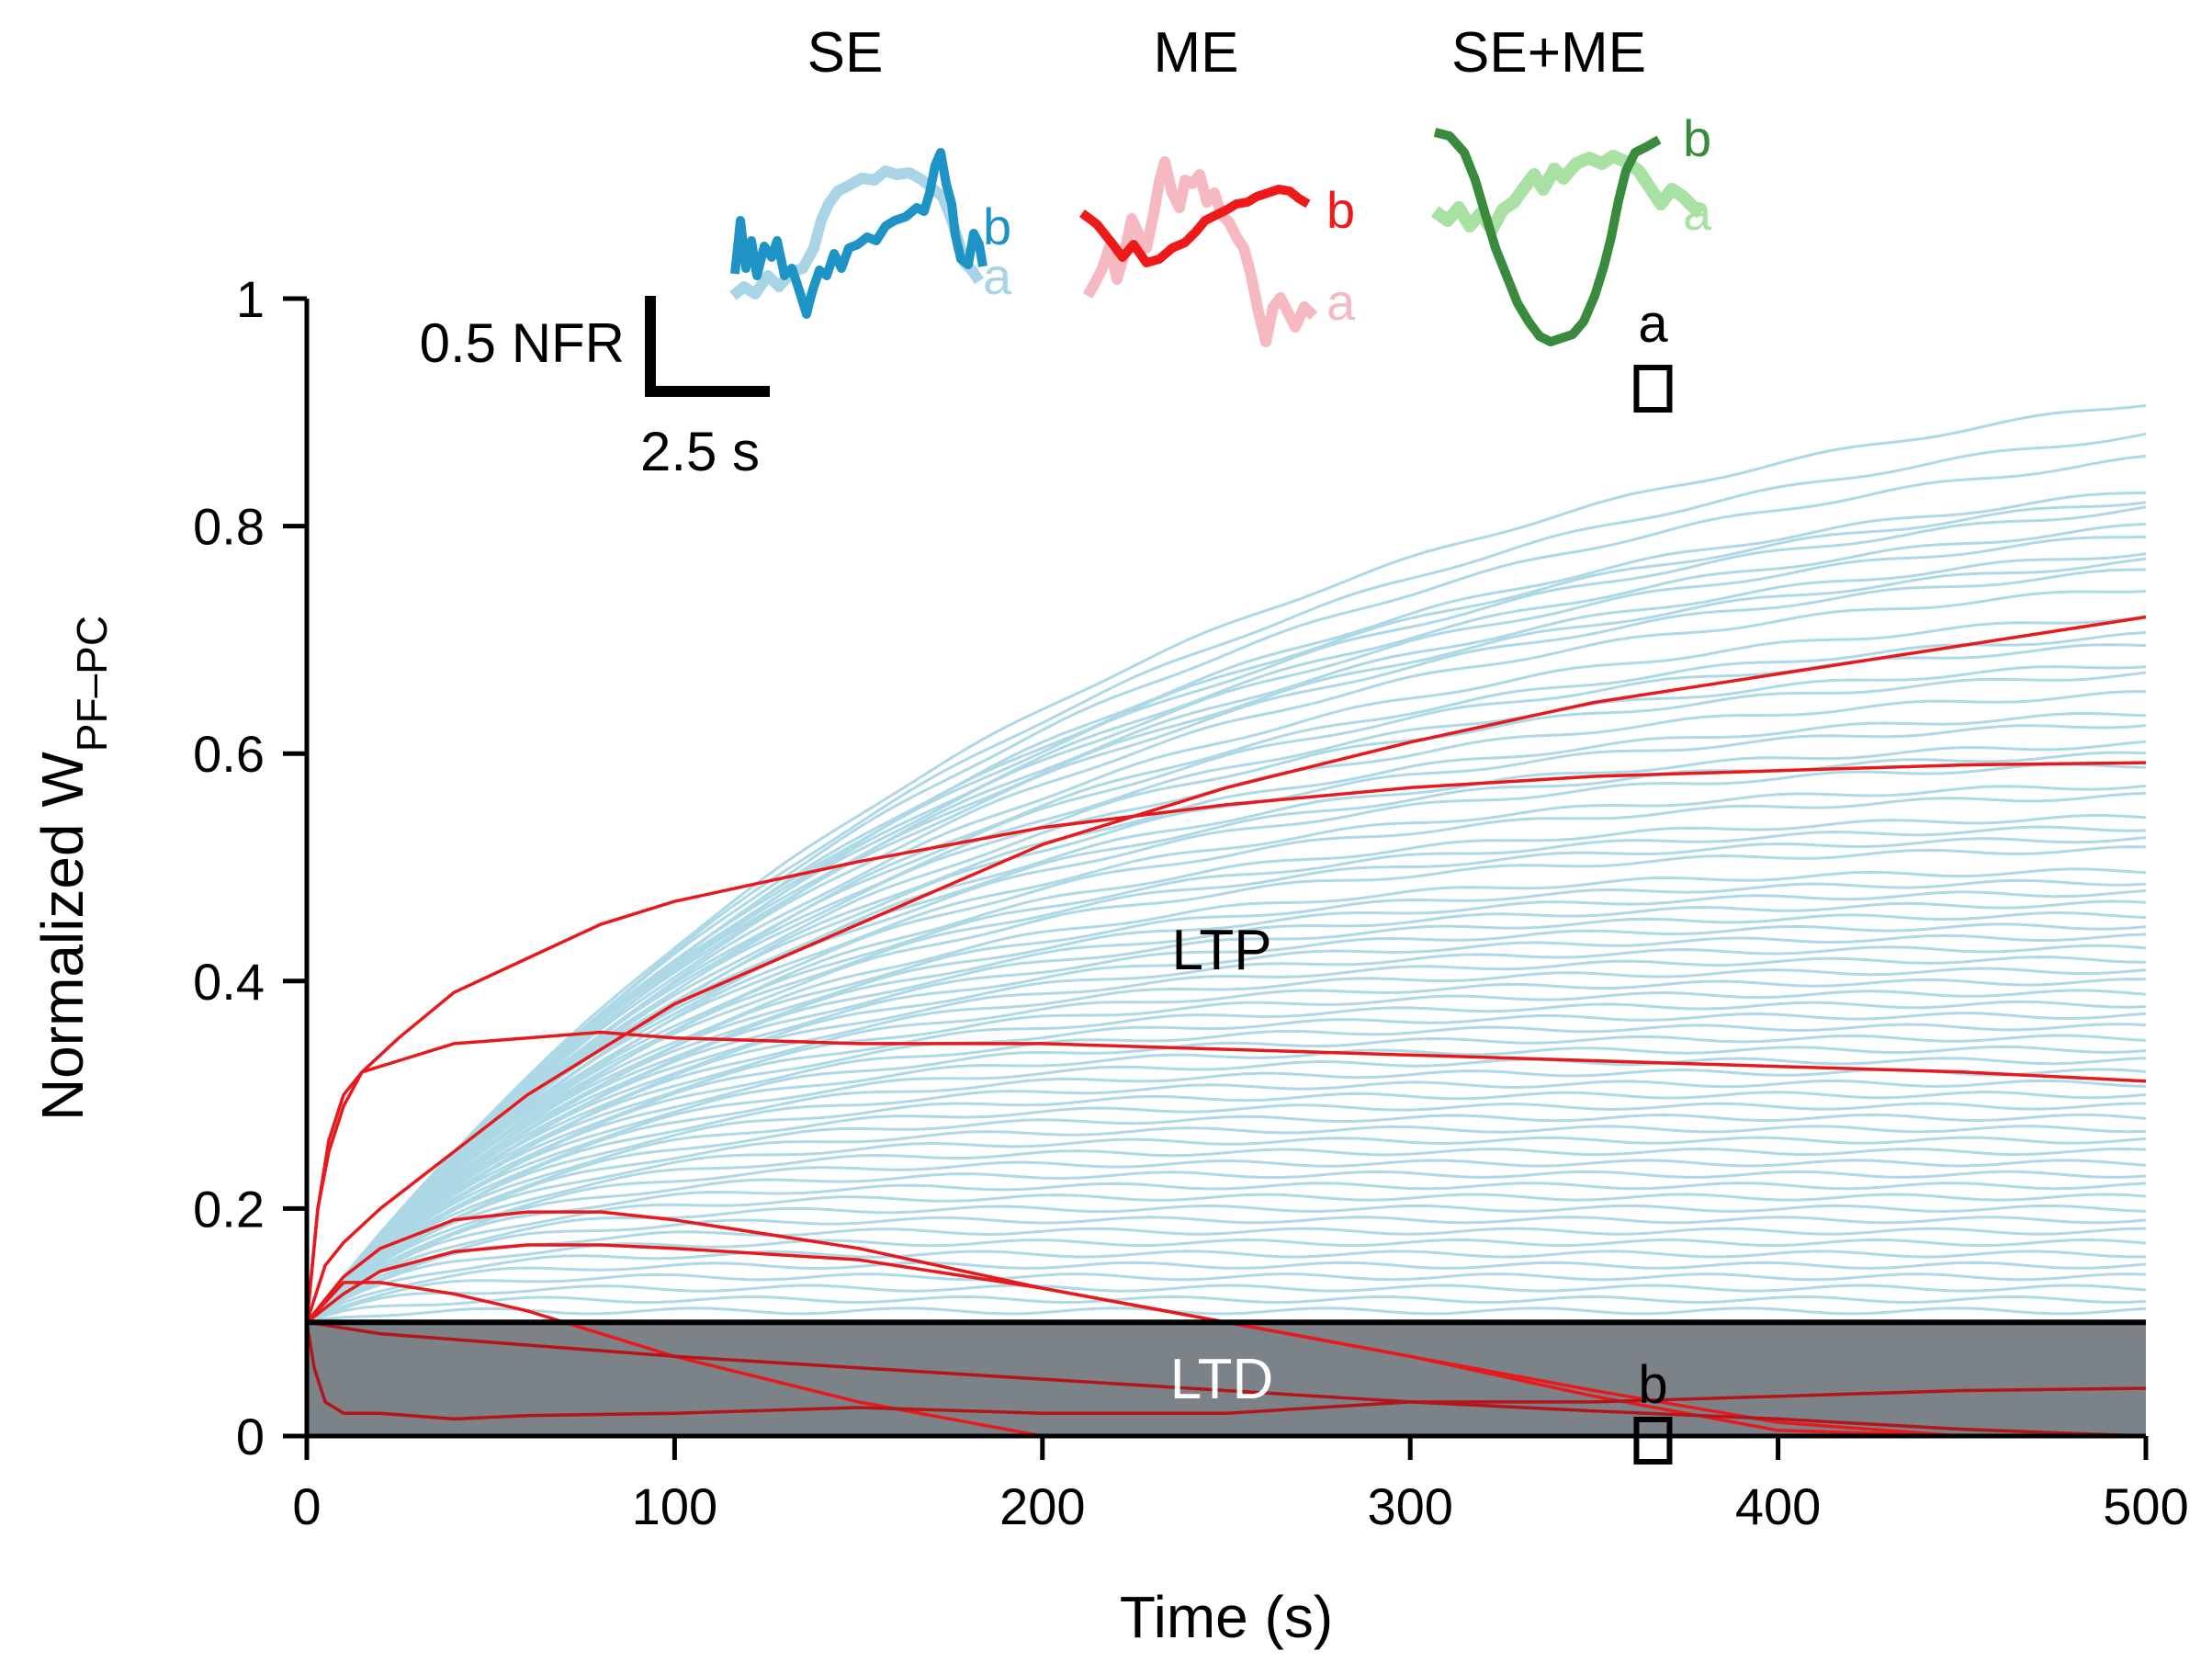  Describe the element at coordinates (1571, 227) in the screenshot. I see `inset-seme: b a` at that location.